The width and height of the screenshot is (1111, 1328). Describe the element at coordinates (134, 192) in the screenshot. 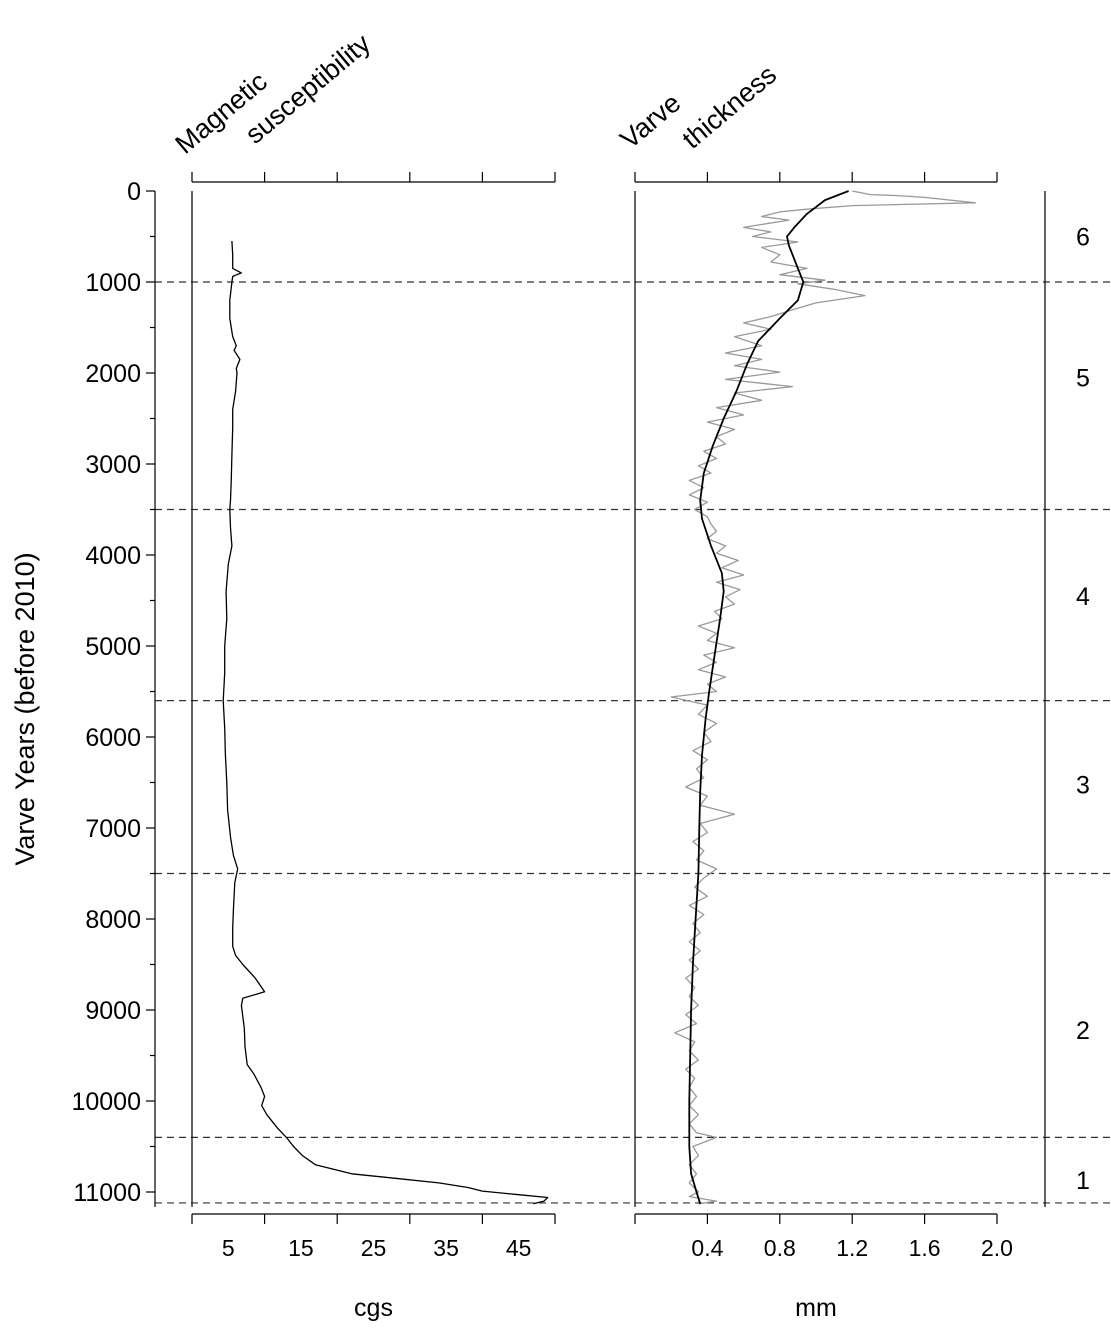

I see `y-tick-label: 0` at that location.